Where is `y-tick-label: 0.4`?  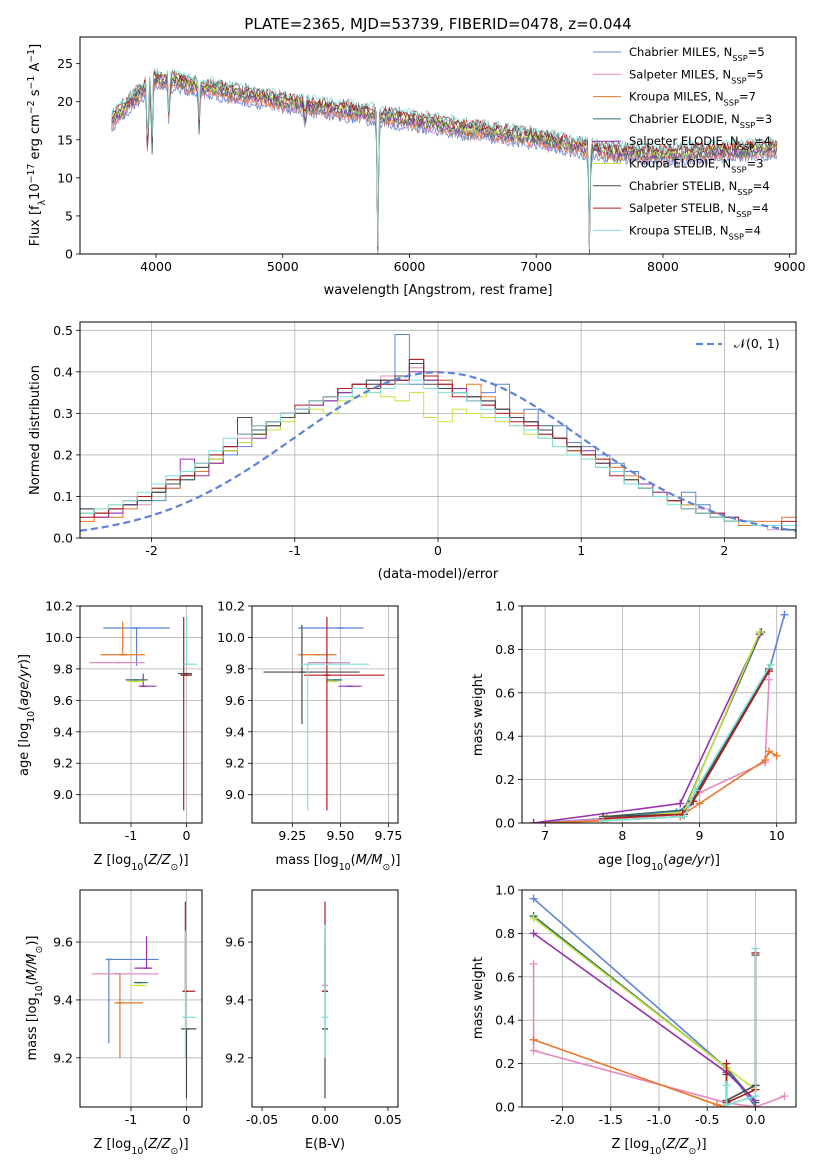 y-tick-label: 0.4 is located at coordinates (505, 1020).